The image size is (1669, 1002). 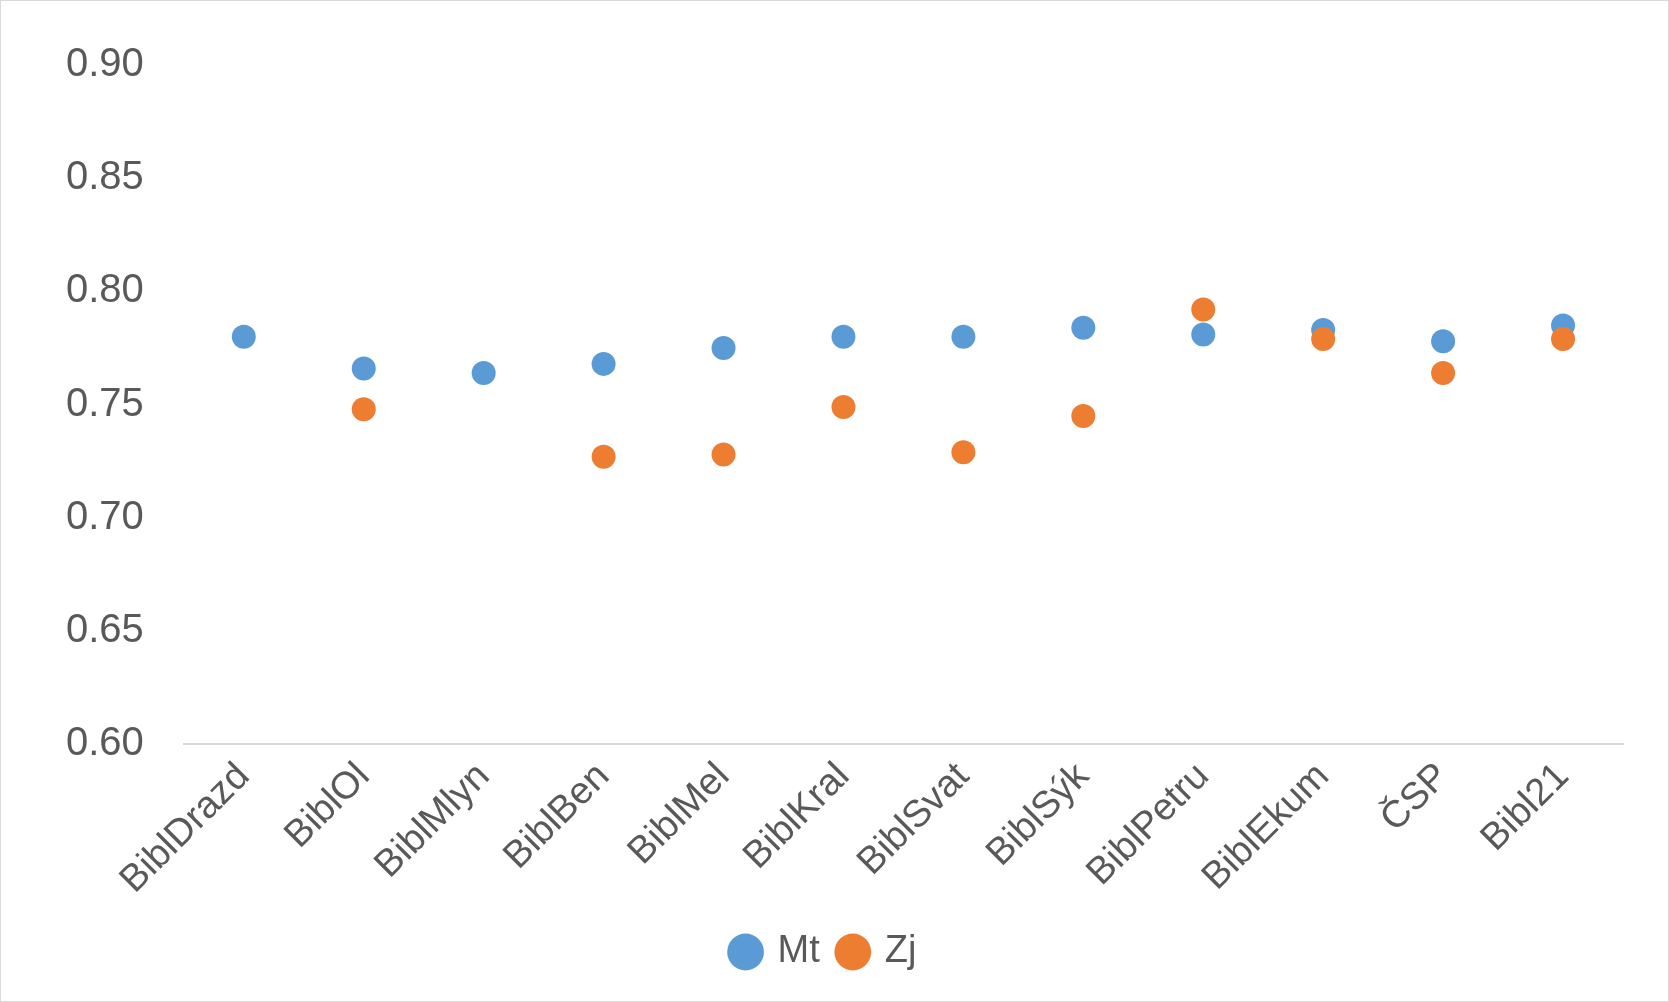 I want to click on legend-label: Zj, so click(x=900, y=949).